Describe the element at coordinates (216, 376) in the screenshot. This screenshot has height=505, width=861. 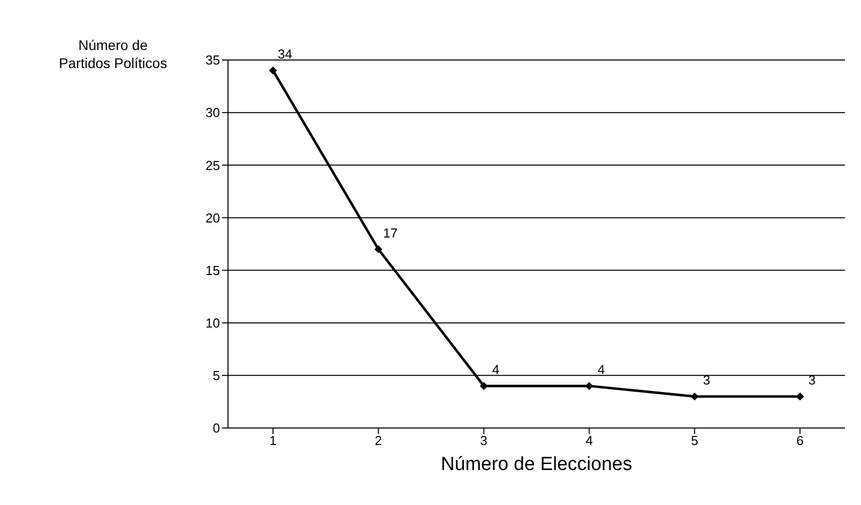
I see `y-tick-label: 5` at that location.